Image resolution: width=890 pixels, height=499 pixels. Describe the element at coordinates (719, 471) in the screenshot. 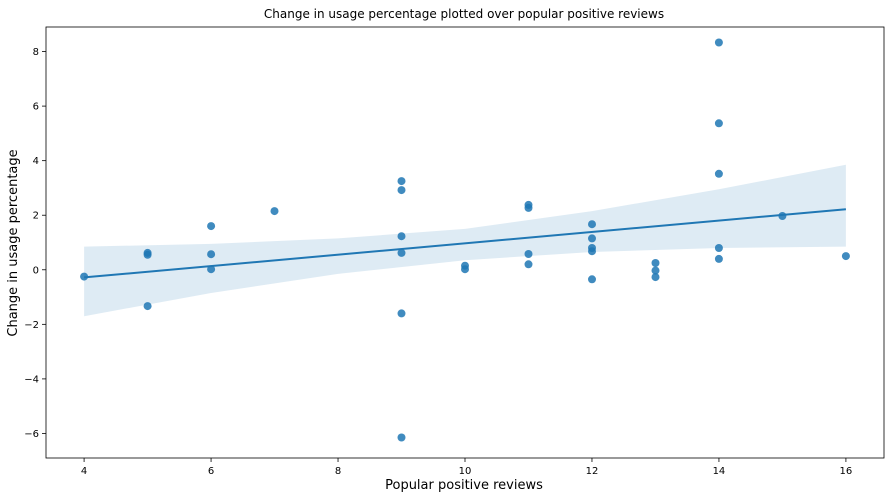

I see `x-tick-label: 14` at that location.